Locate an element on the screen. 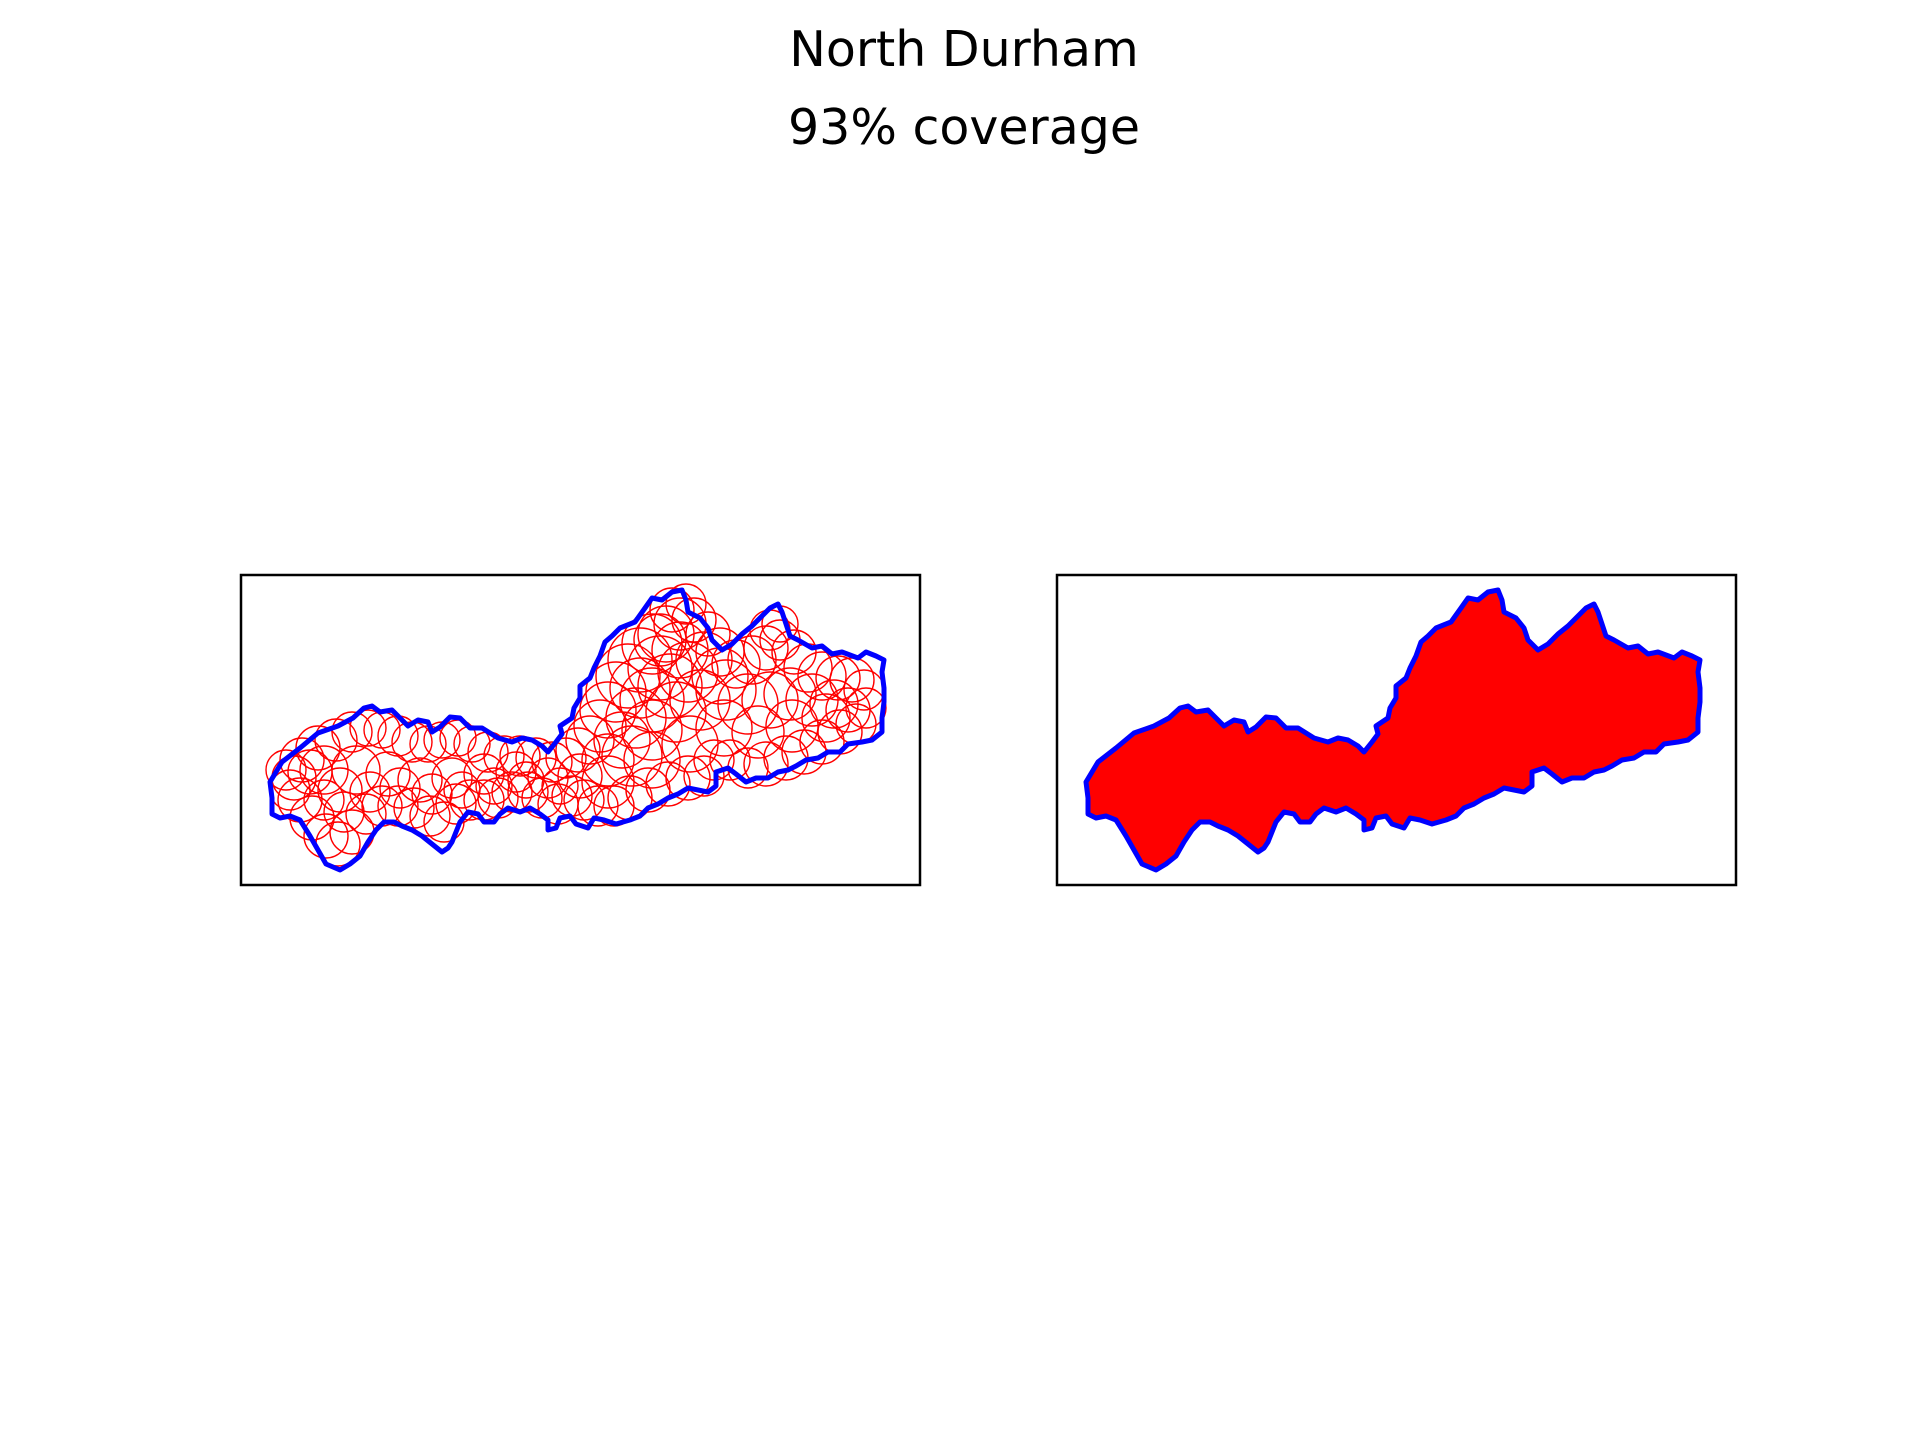  district-boundary-right is located at coordinates (1393, 730).